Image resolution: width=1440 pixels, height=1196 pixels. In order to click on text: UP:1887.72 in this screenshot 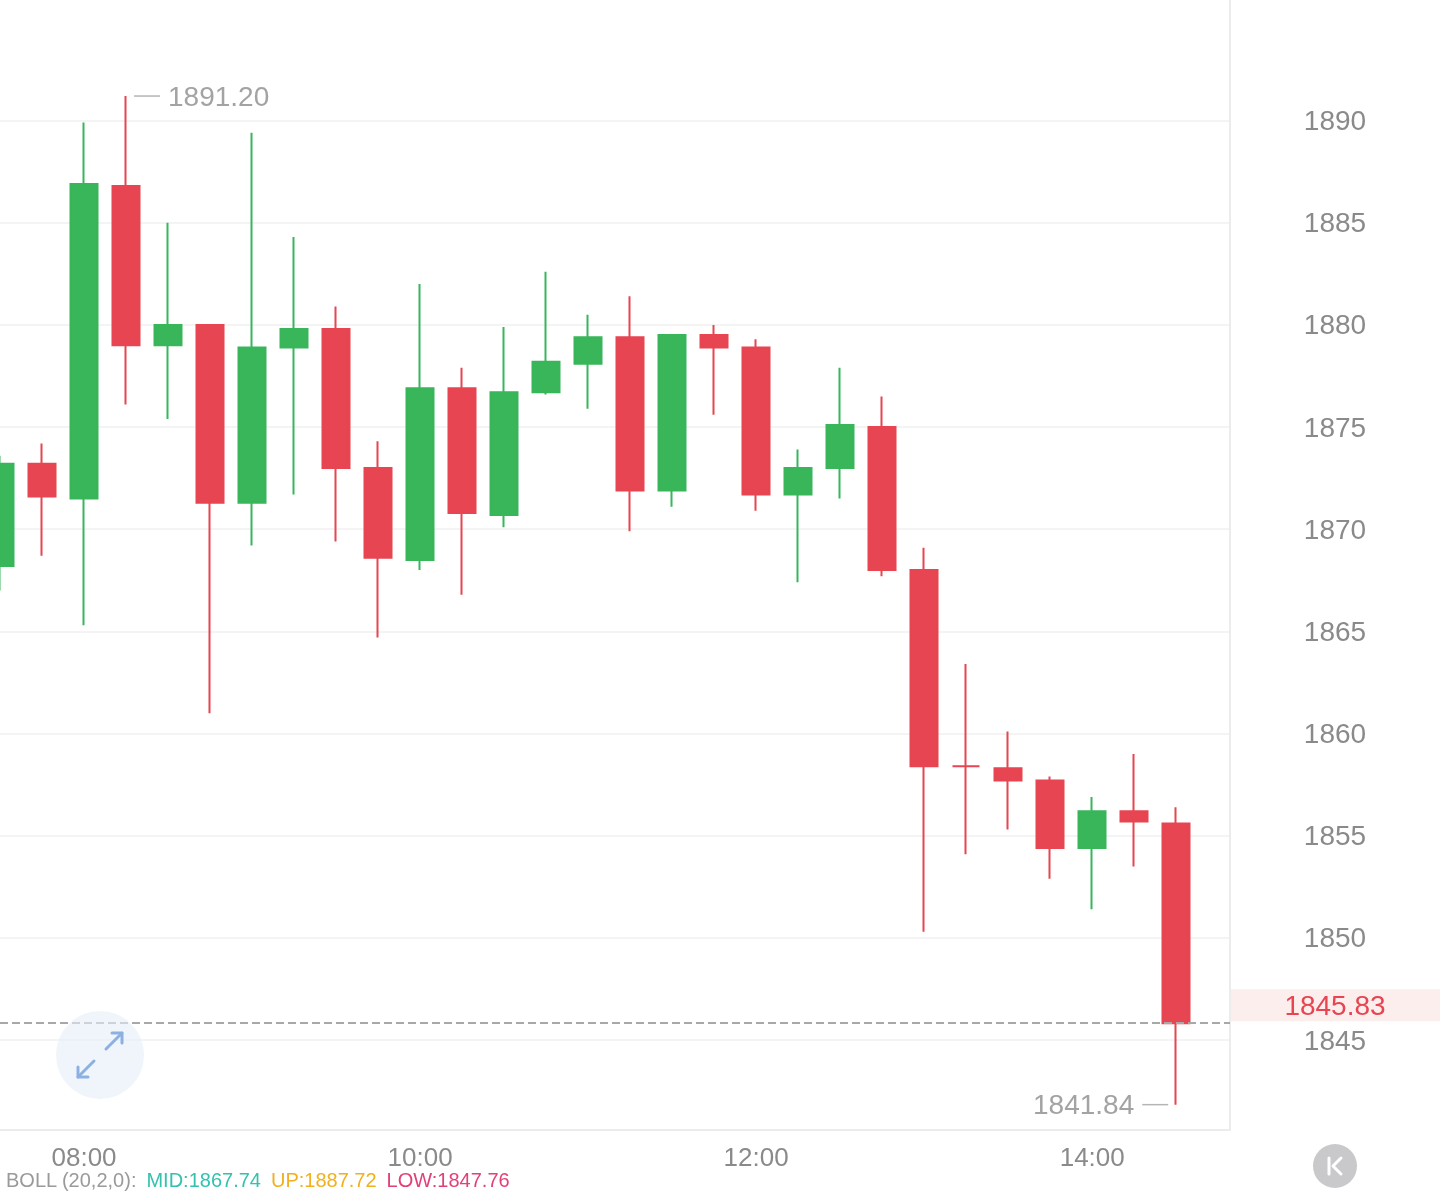, I will do `click(323, 1180)`.